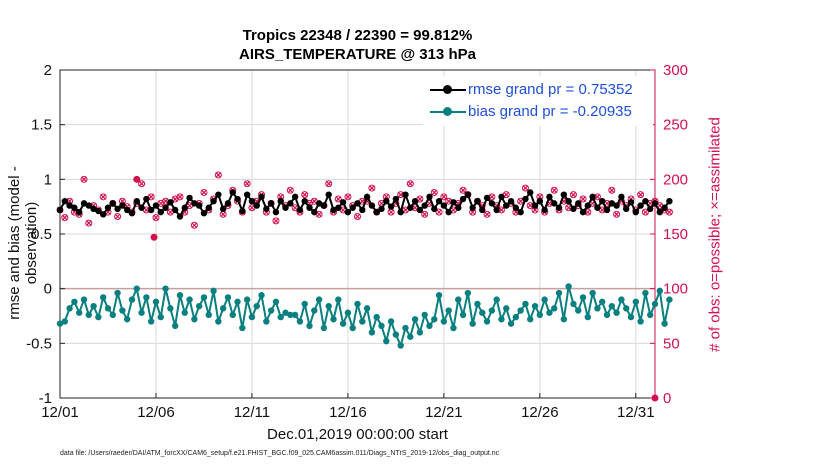  Describe the element at coordinates (357, 35) in the screenshot. I see `chart-title-line1: Tropics 22348 / 22390 = 99.812%` at that location.